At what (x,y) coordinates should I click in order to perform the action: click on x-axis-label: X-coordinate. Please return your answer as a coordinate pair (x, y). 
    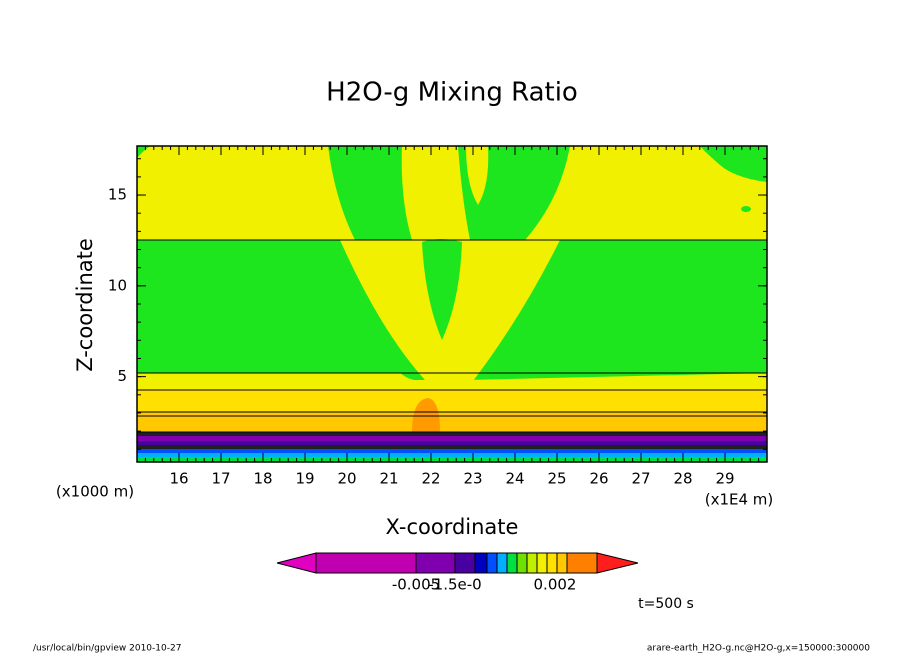
    Looking at the image, I should click on (452, 527).